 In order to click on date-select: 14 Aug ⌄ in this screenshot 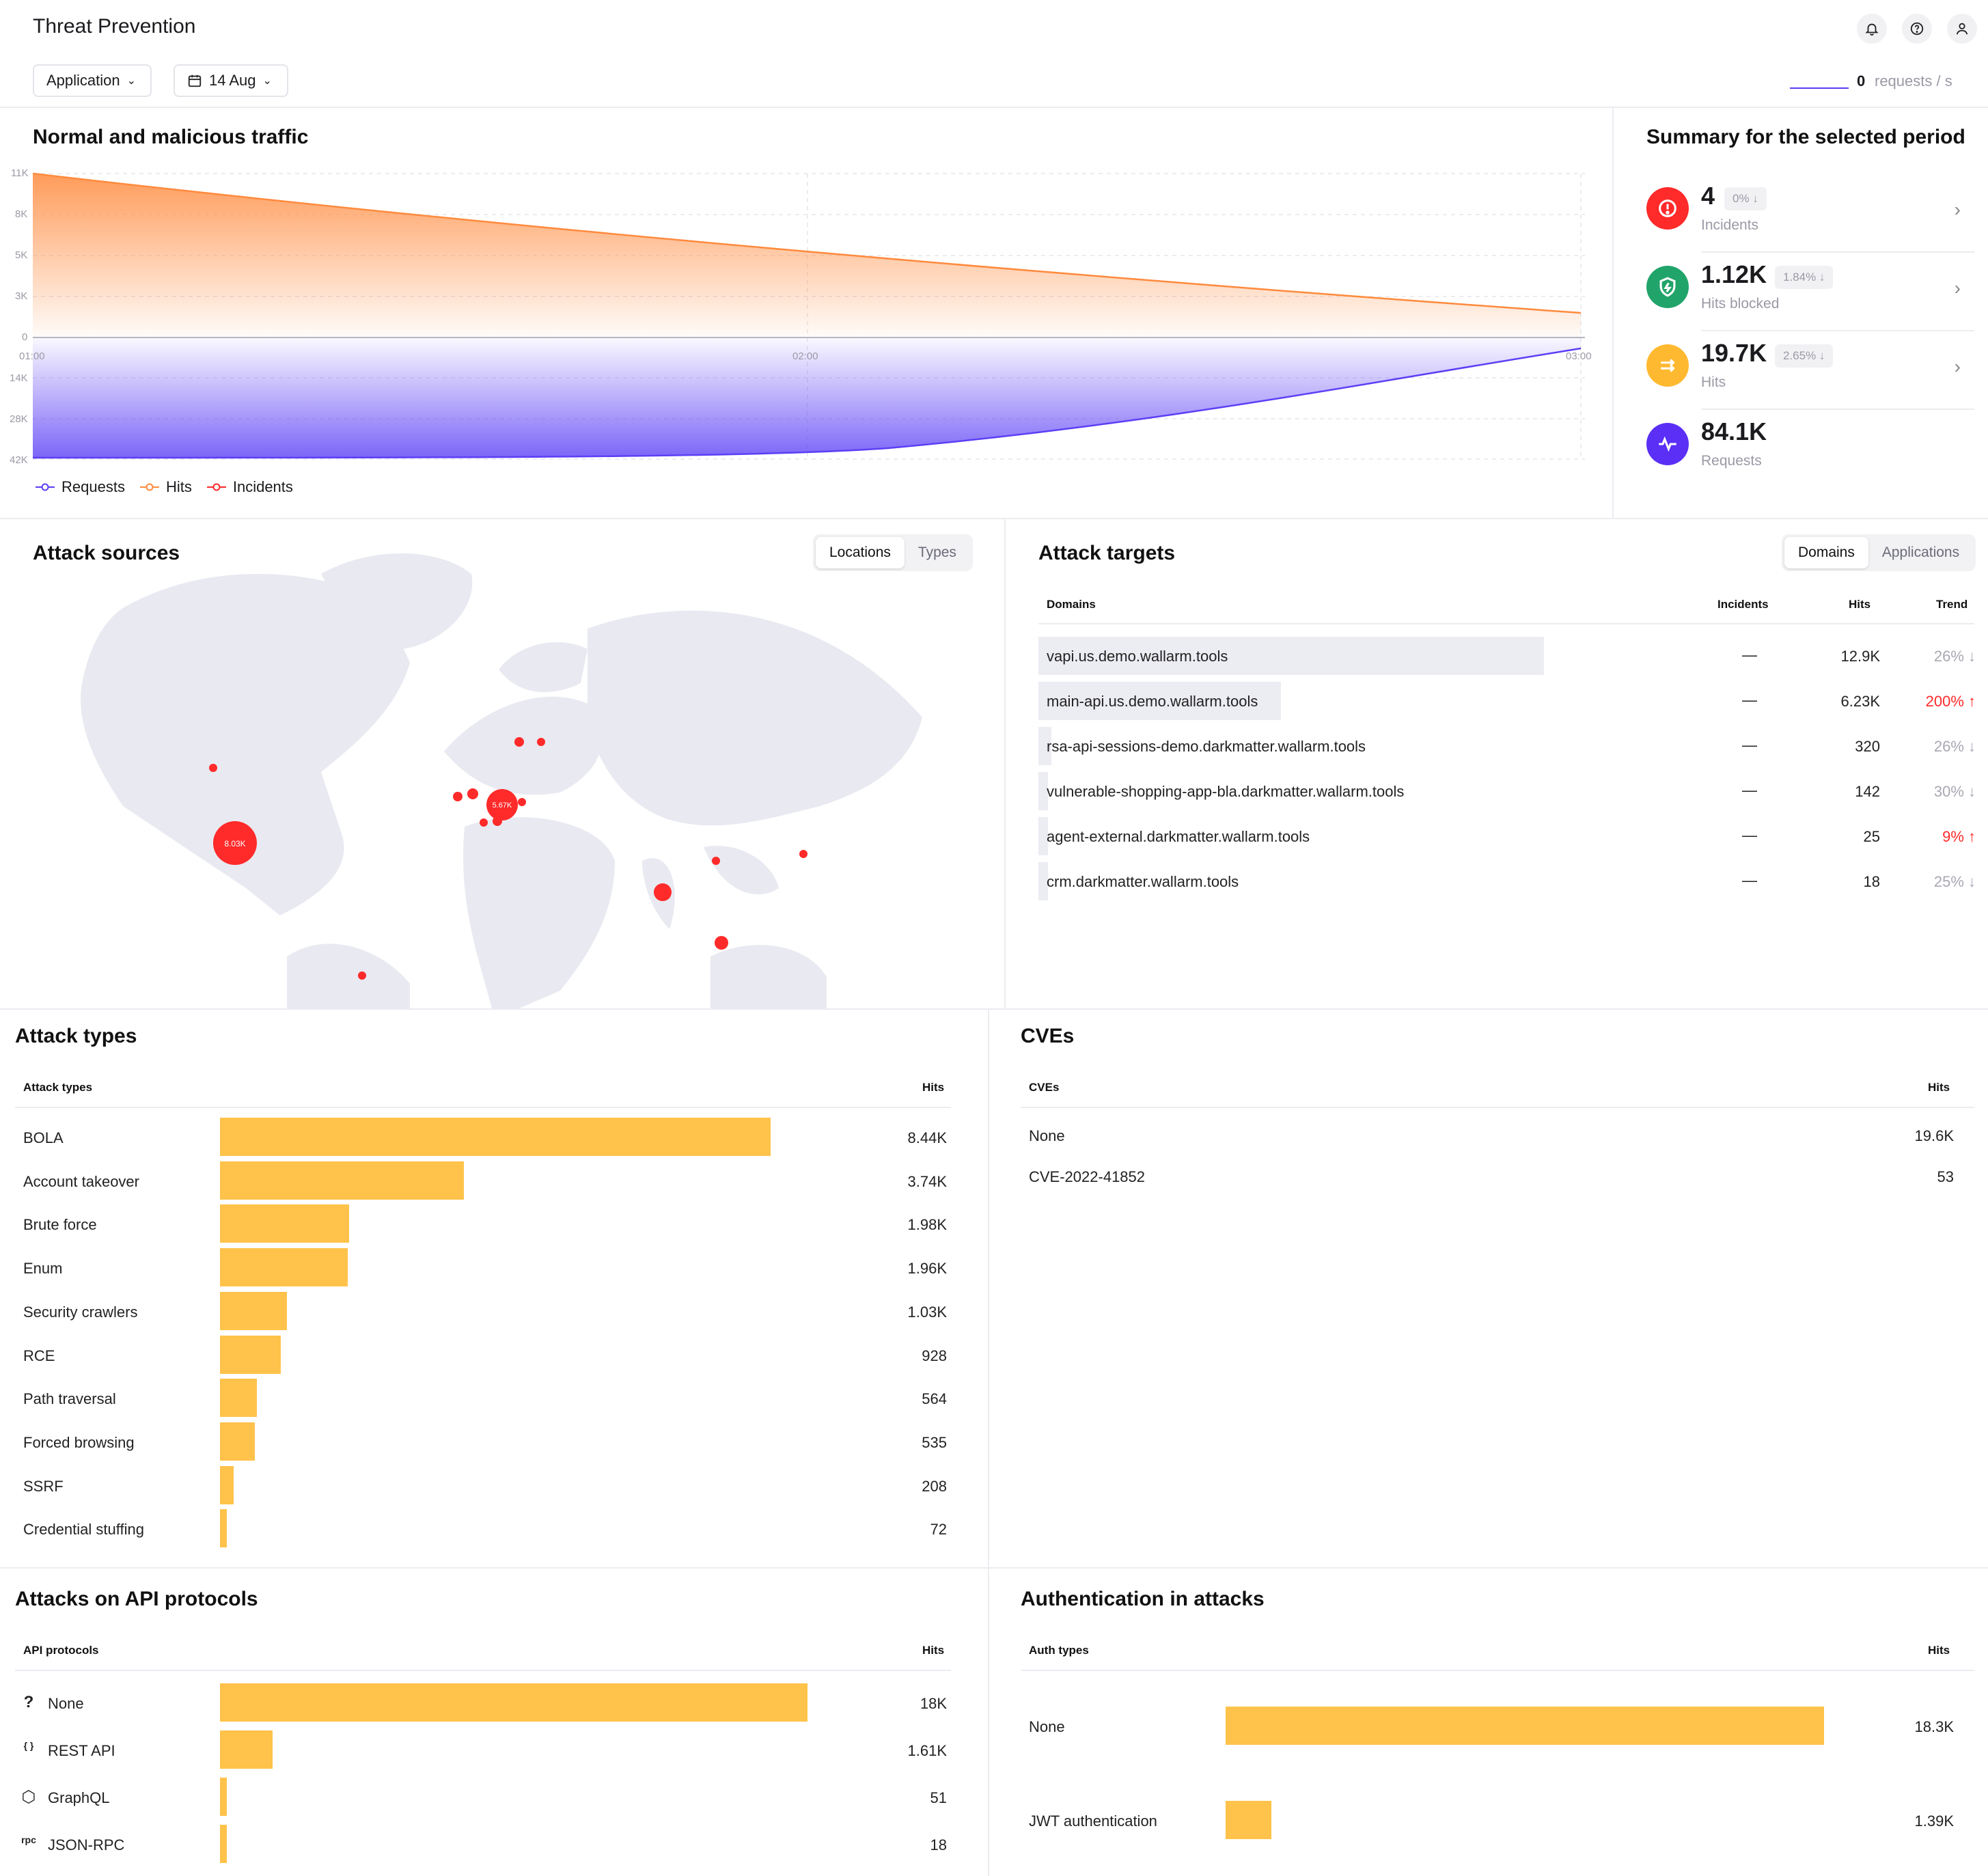, I will do `click(231, 81)`.